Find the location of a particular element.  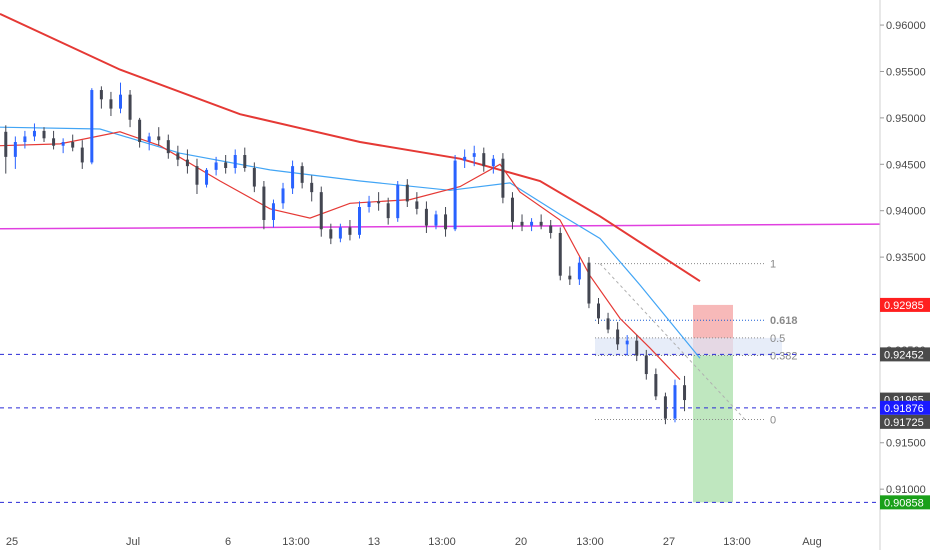

fib-retracement: 1 0.618 0.5 0.382 0 is located at coordinates (696, 343).